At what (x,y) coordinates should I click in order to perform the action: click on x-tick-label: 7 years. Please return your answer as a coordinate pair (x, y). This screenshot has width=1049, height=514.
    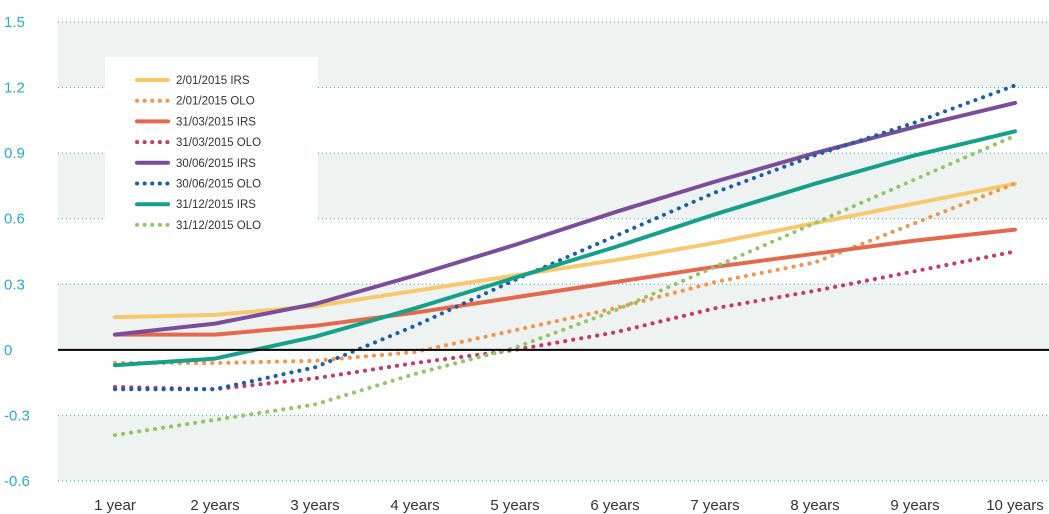
    Looking at the image, I should click on (714, 505).